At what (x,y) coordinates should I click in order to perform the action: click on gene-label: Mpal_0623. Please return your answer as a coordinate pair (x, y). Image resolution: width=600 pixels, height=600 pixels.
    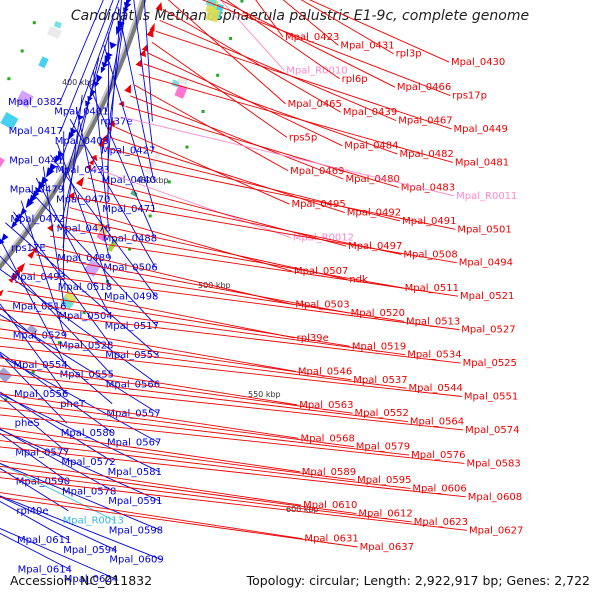
    Looking at the image, I should click on (441, 522).